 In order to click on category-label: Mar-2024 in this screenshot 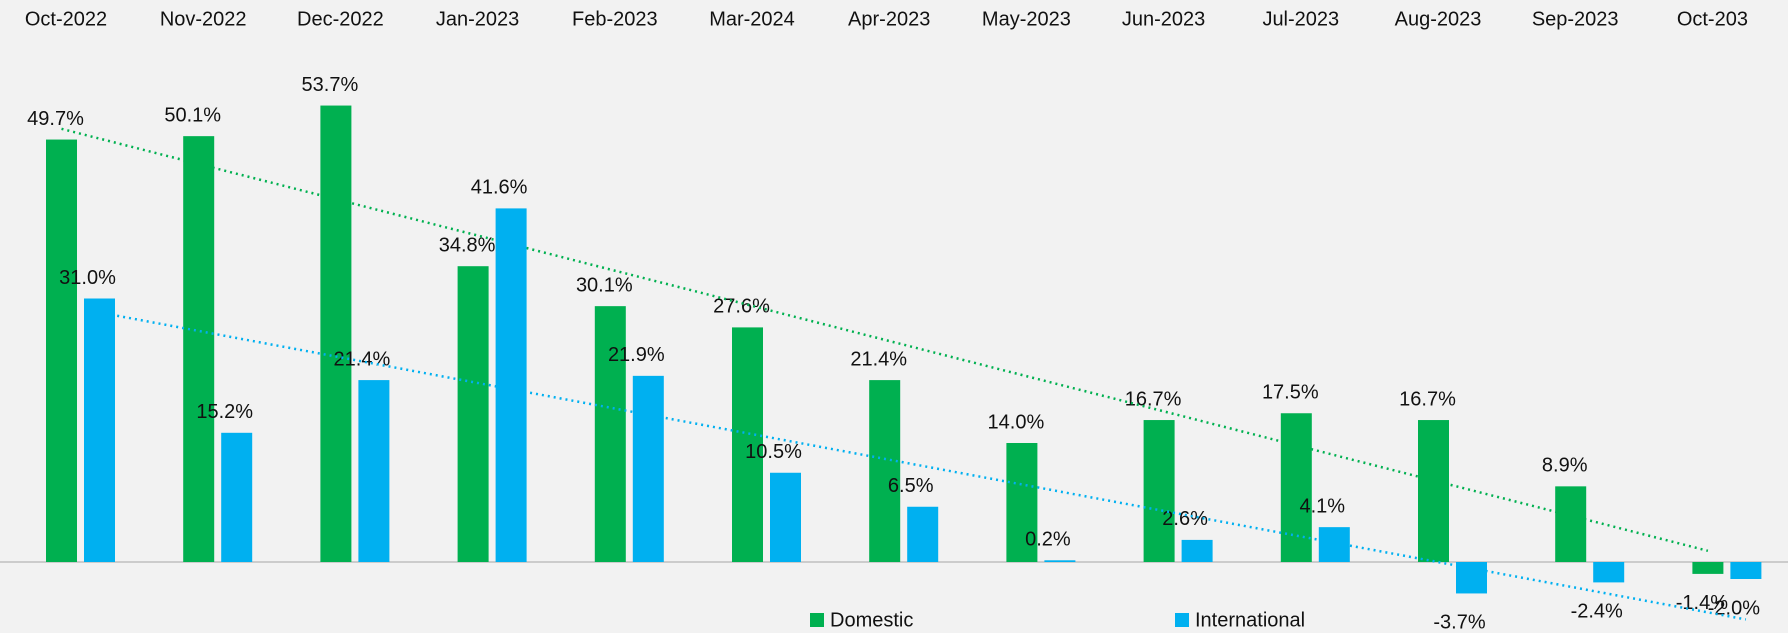, I will do `click(752, 19)`.